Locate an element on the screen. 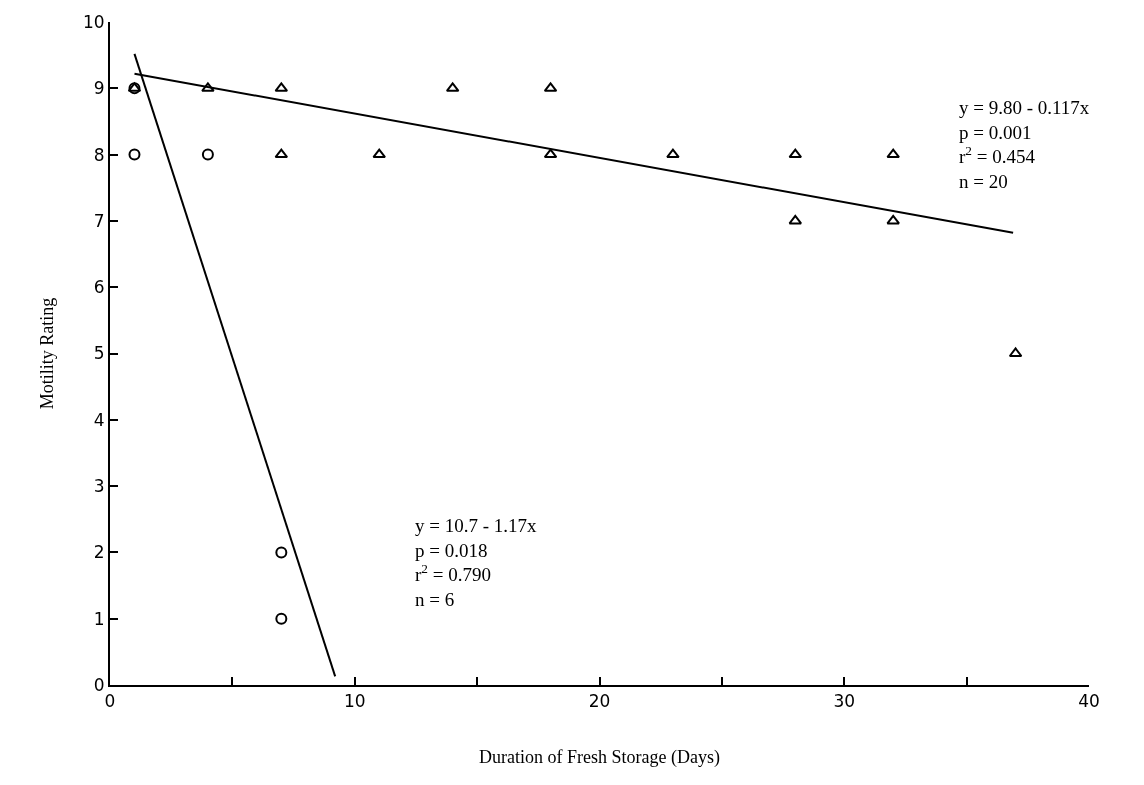  y-tick-label: 9 is located at coordinates (99, 88).